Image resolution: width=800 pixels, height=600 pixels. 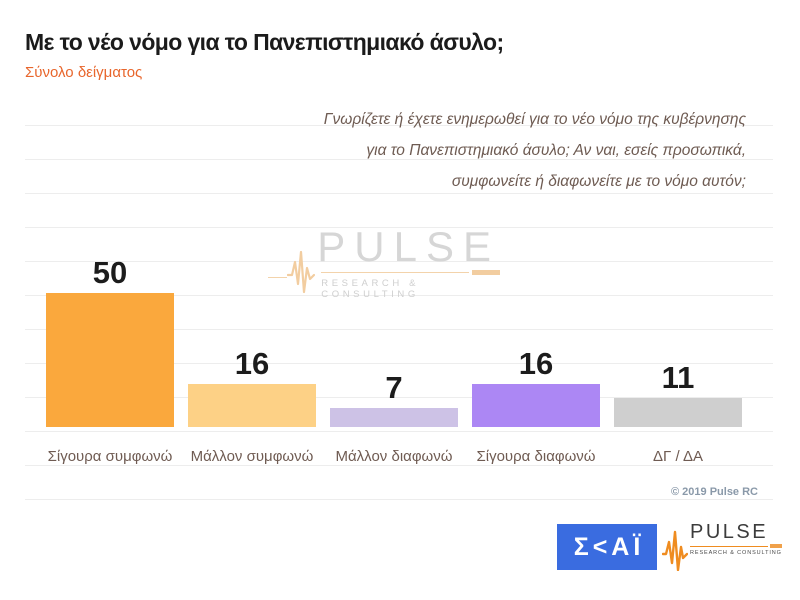 I want to click on skai-logo-text: Σ<ΑΪ, so click(x=609, y=546).